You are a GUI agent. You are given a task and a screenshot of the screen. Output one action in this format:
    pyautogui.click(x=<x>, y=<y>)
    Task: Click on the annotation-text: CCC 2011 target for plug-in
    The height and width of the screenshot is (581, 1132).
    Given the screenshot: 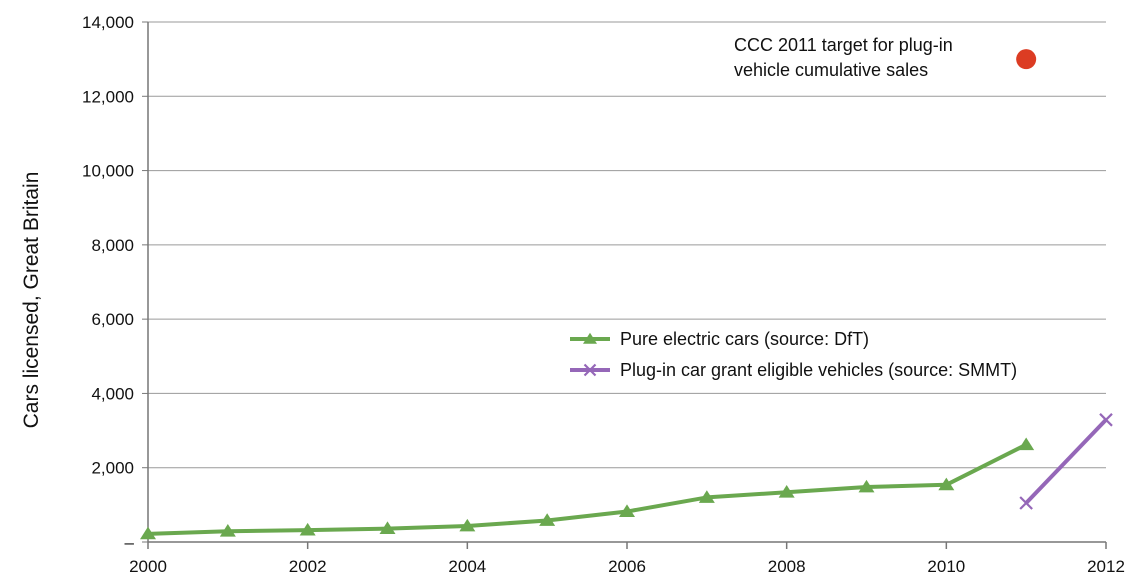 What is the action you would take?
    pyautogui.click(x=843, y=45)
    